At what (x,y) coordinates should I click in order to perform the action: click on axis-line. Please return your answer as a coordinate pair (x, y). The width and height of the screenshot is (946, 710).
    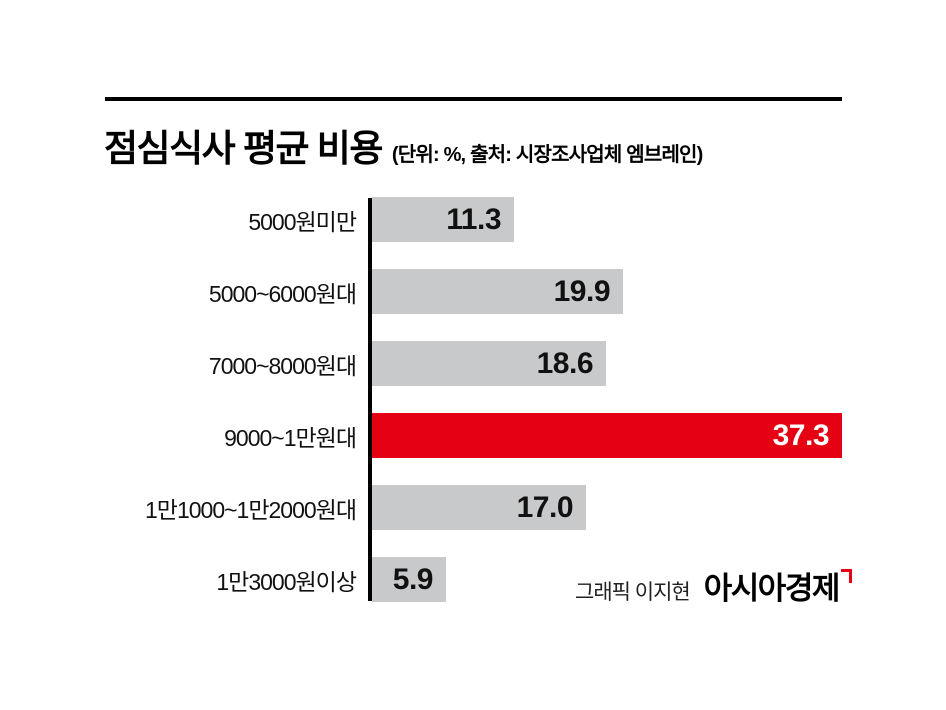
    Looking at the image, I should click on (370, 399).